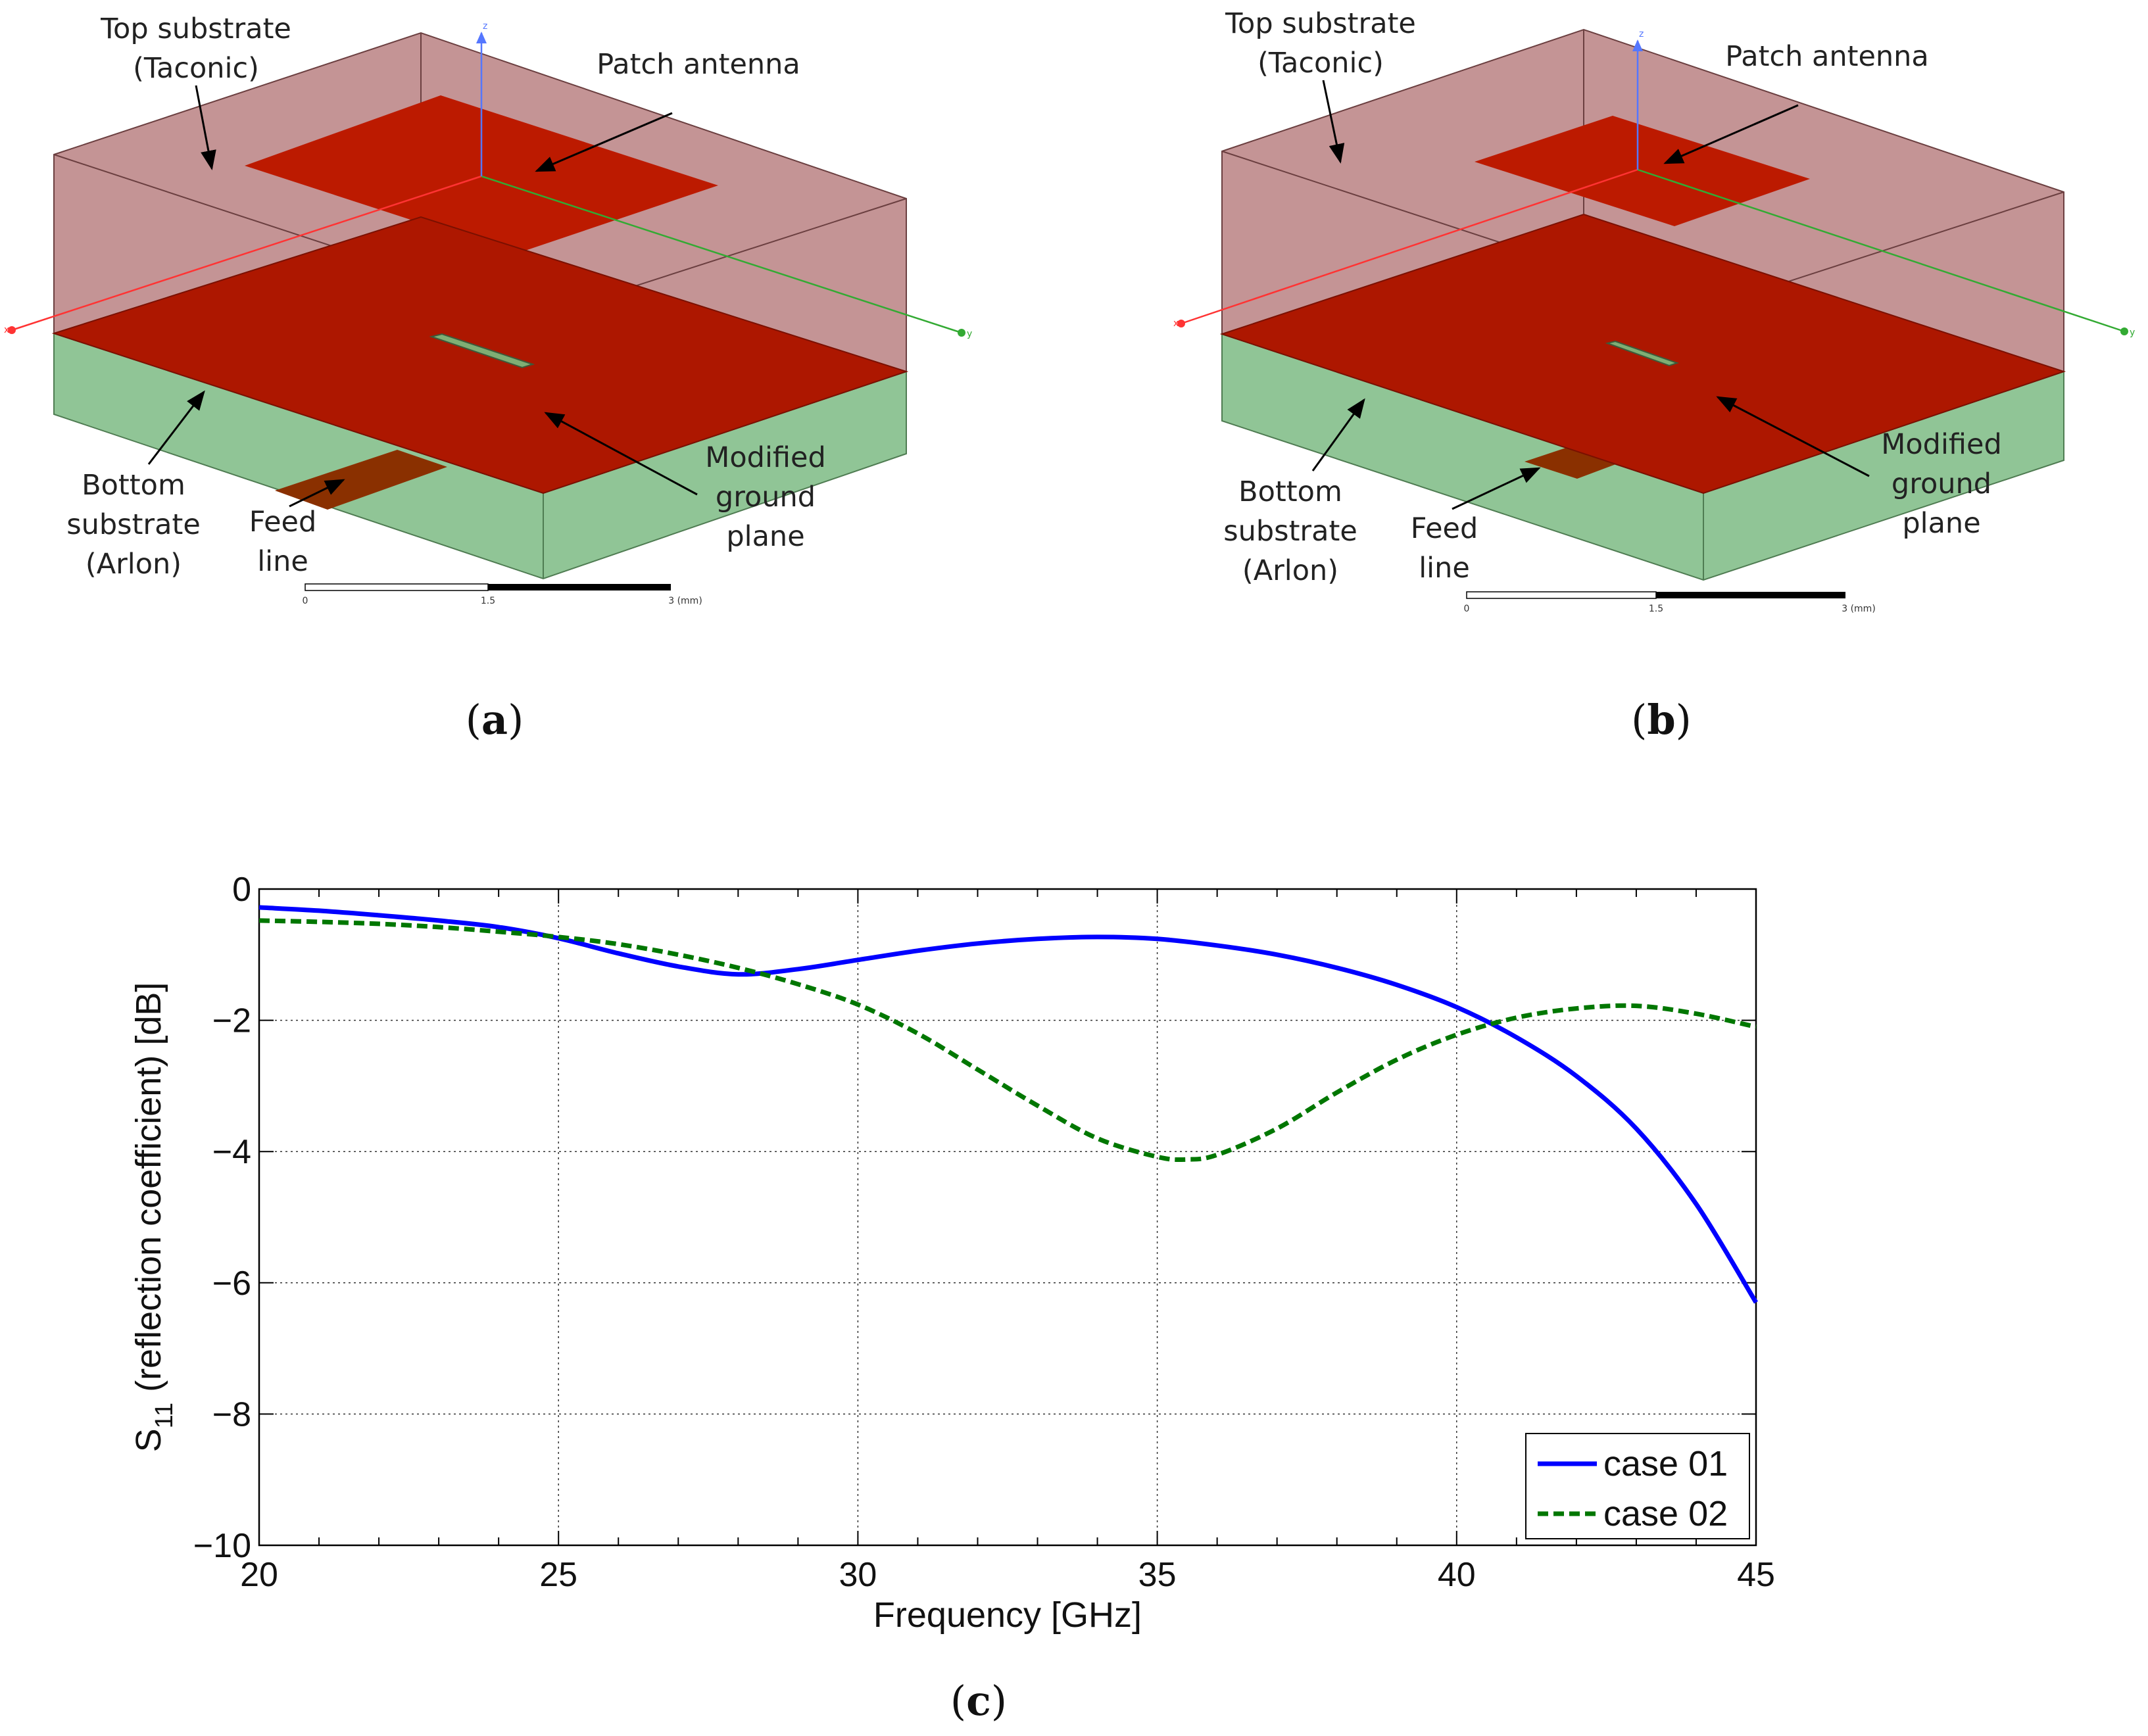 The height and width of the screenshot is (1736, 2148). Describe the element at coordinates (242, 890) in the screenshot. I see `y-tick-label: 0` at that location.